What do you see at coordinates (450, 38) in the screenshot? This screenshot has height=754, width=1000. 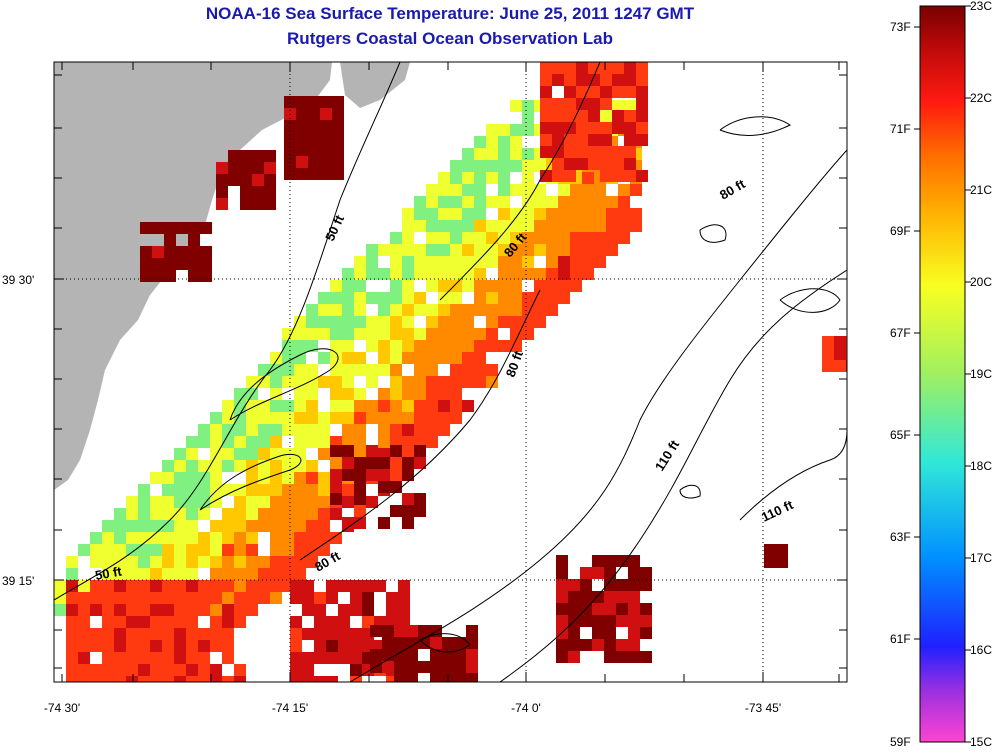 I see `map-subtitle: Rutgers Coastal Ocean Observation Lab` at bounding box center [450, 38].